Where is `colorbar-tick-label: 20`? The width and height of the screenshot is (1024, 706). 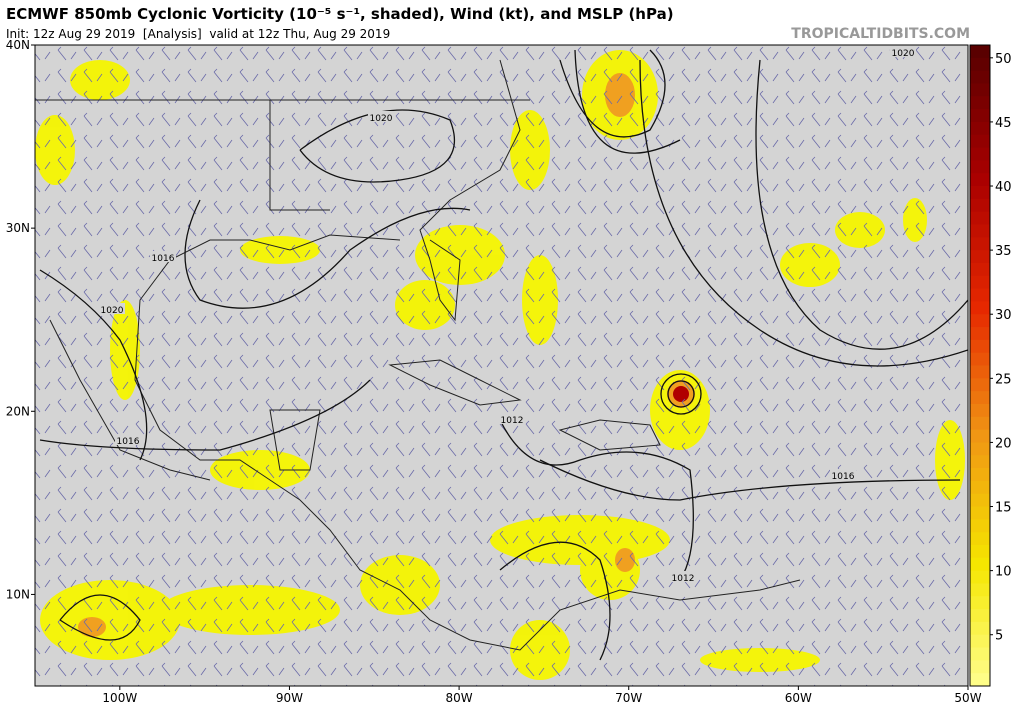 colorbar-tick-label: 20 is located at coordinates (1003, 443).